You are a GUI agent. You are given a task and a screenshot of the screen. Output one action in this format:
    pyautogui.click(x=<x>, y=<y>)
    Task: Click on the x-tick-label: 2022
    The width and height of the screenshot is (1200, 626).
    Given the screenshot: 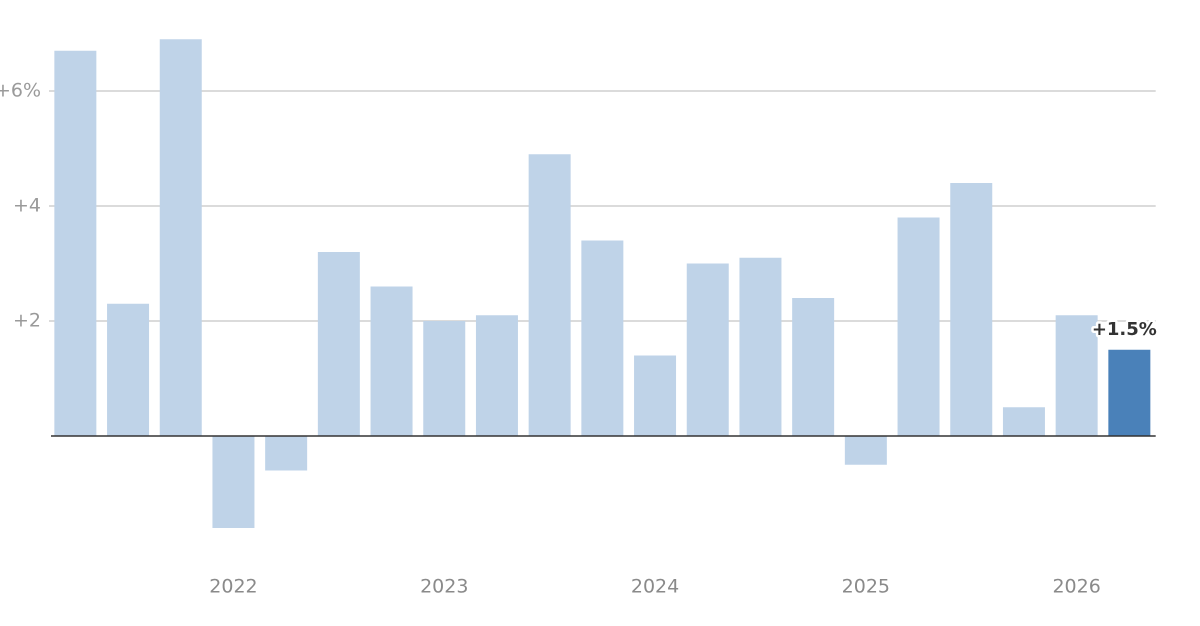 What is the action you would take?
    pyautogui.click(x=233, y=587)
    